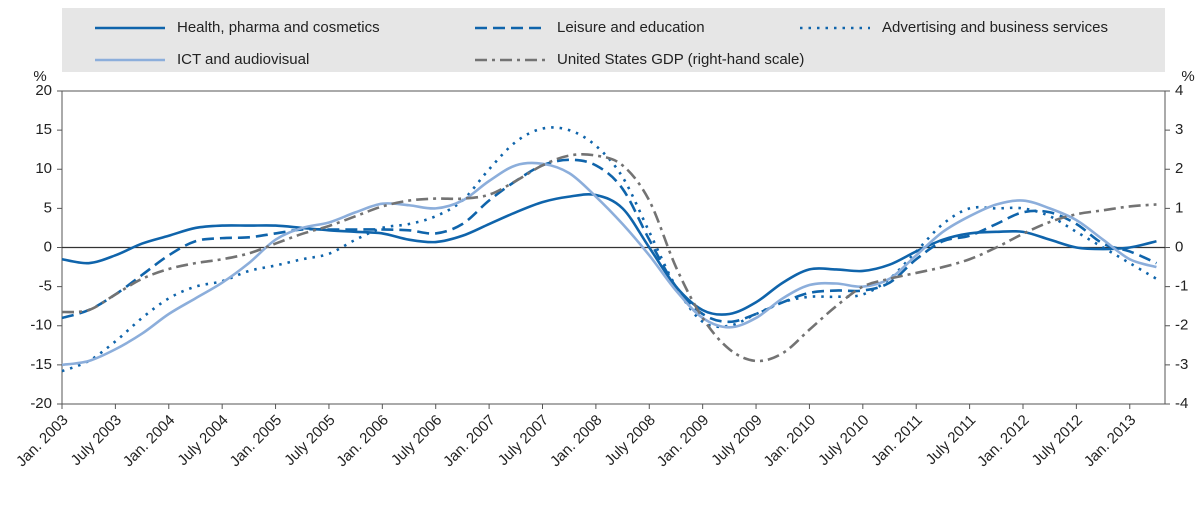 The image size is (1198, 509). I want to click on x-tick-label: July 2004, so click(202, 440).